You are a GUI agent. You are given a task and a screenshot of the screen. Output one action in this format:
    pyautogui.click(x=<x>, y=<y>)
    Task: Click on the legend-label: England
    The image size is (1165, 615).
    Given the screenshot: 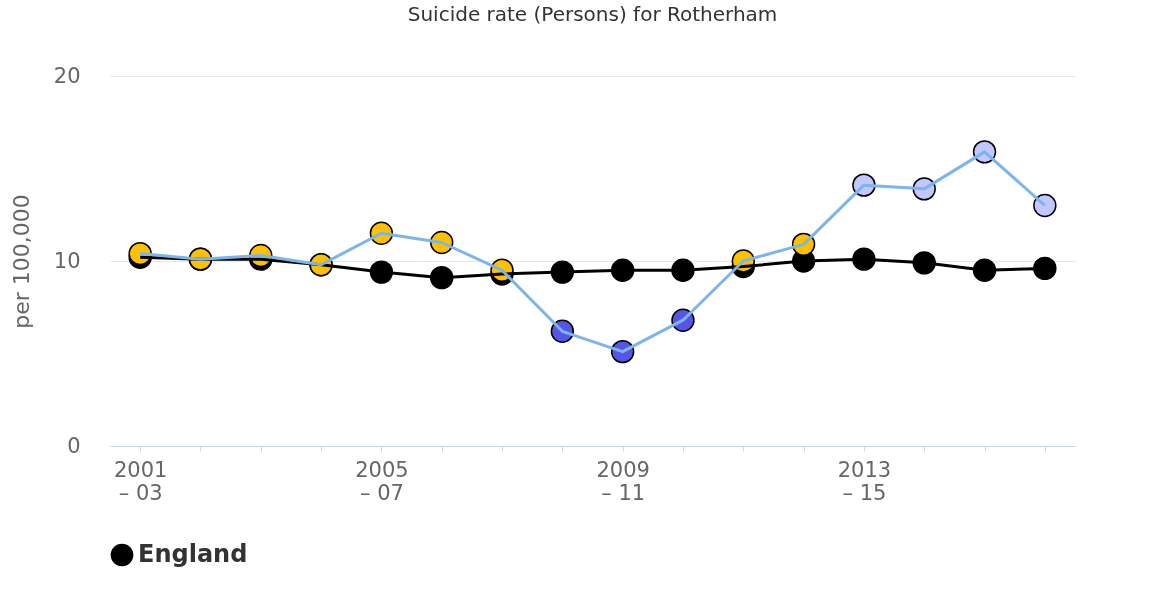 What is the action you would take?
    pyautogui.click(x=193, y=554)
    